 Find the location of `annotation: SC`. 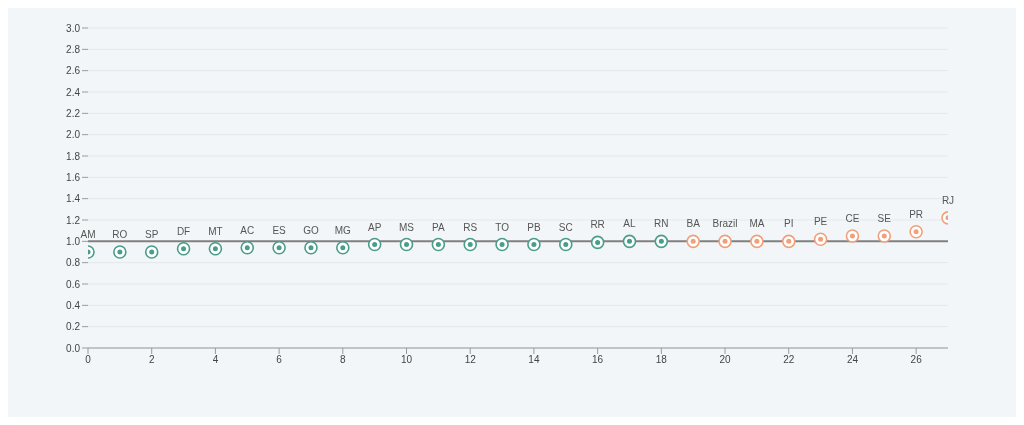

annotation: SC is located at coordinates (565, 227).